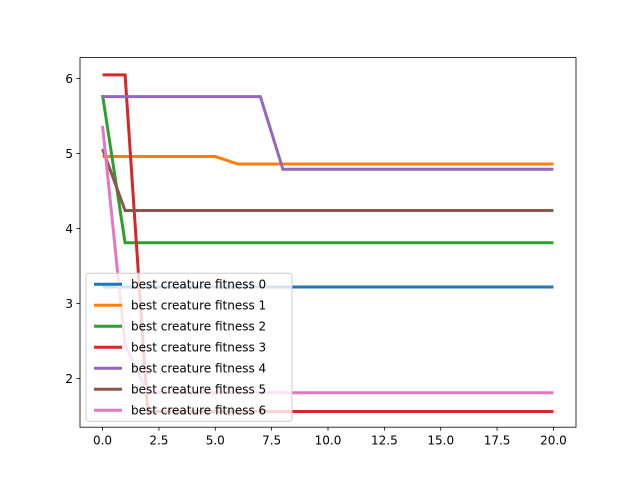 The image size is (640, 480). I want to click on legend-frame, so click(189, 347).